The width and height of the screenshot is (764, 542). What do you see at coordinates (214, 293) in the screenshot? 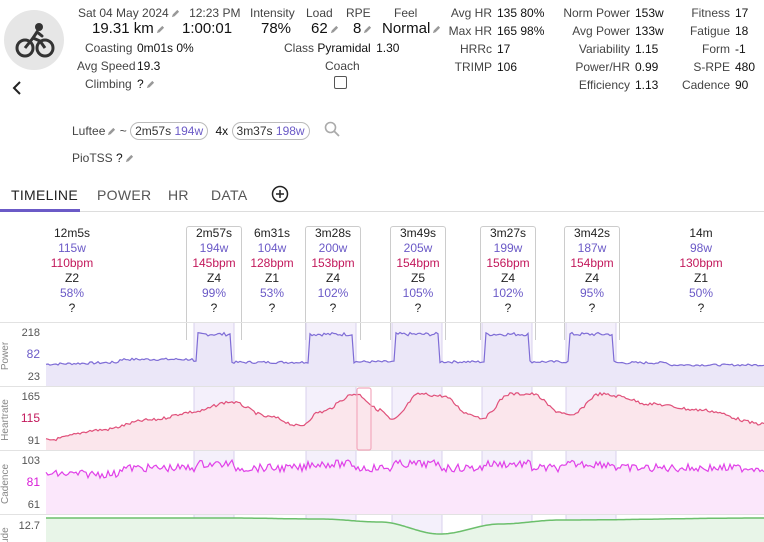
I see `interval-pct: 99%` at bounding box center [214, 293].